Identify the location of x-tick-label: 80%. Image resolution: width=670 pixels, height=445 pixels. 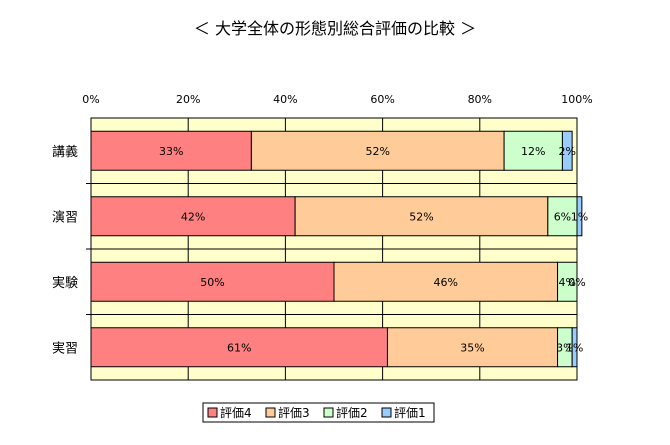
(480, 99).